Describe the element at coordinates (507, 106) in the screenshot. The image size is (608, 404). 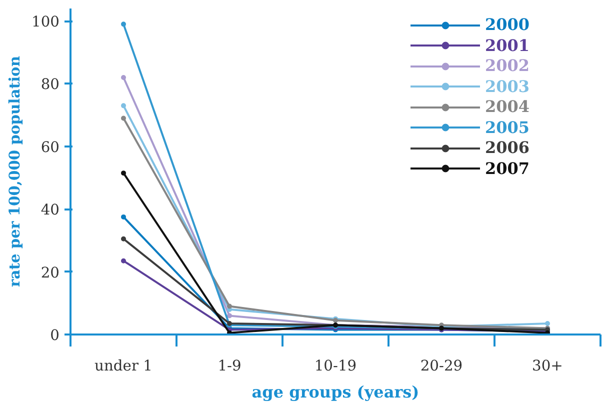
I see `legend-label: 2004` at that location.